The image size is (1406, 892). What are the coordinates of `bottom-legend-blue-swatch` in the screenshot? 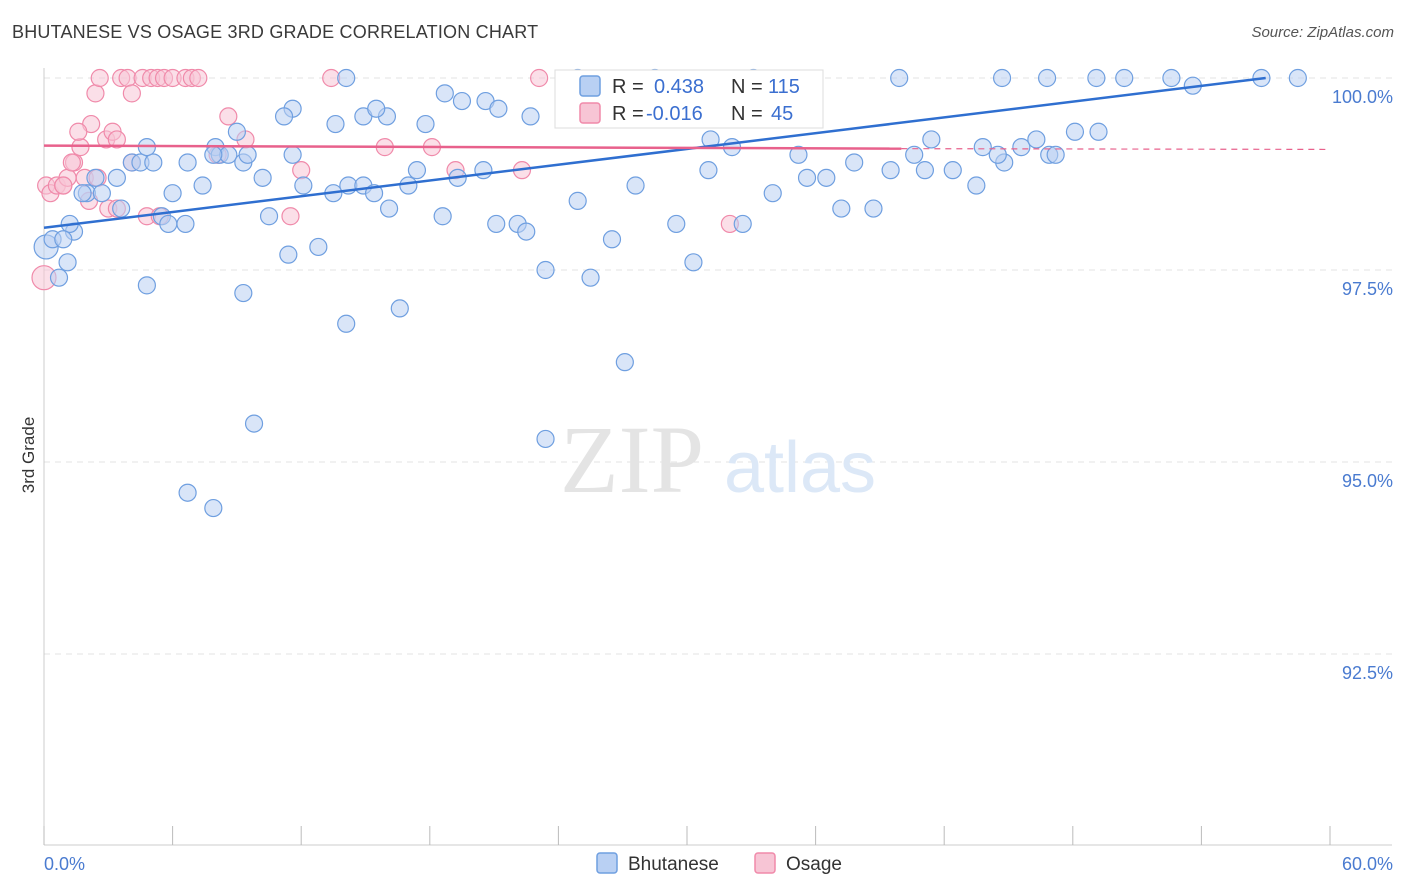 It's located at (607, 863).